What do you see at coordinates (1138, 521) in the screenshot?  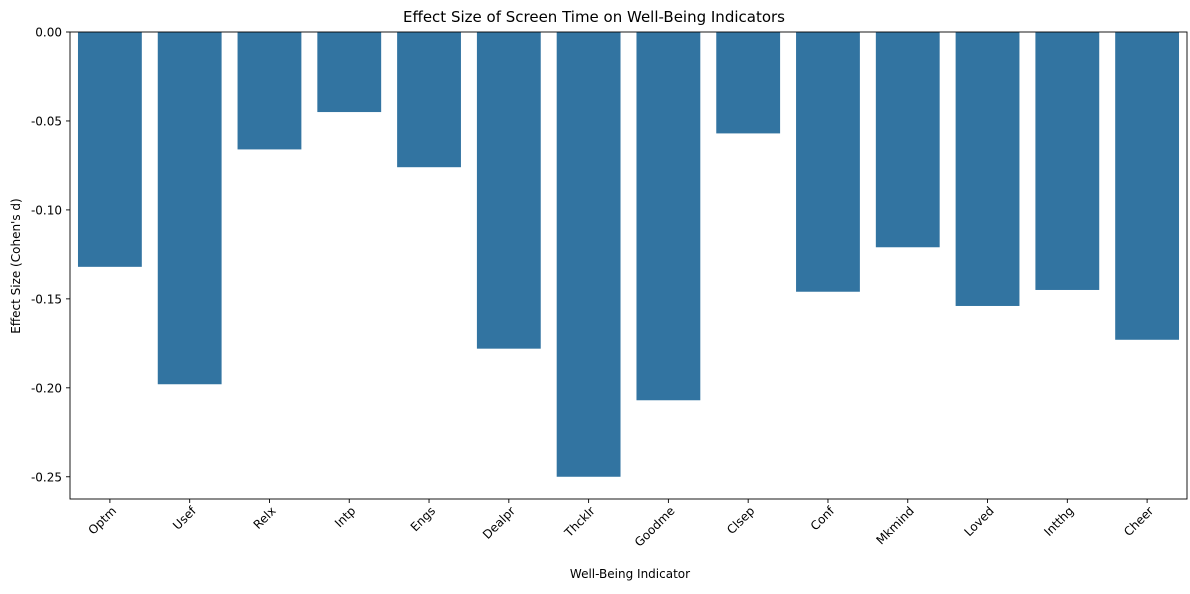 I see `x-tick-label: Cheer` at bounding box center [1138, 521].